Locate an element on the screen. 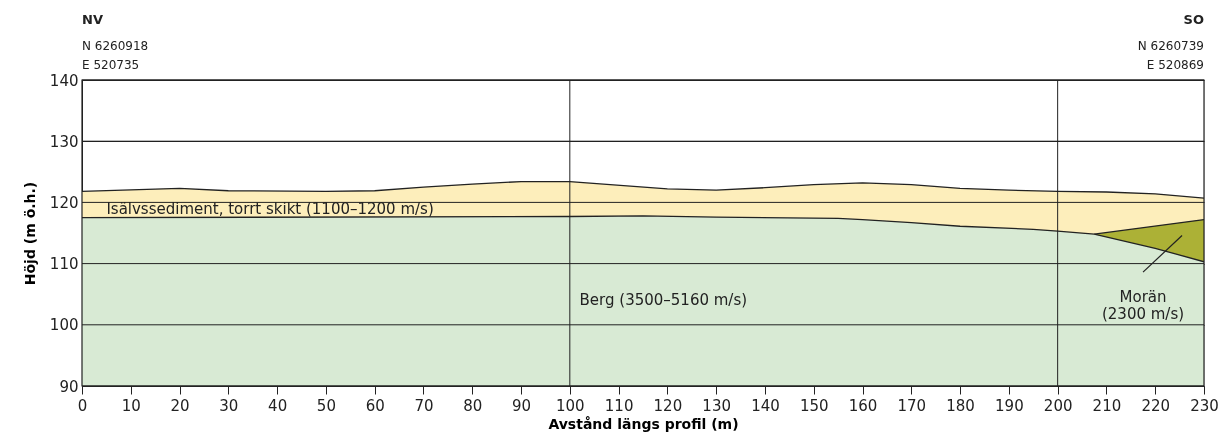  text: E 520735 is located at coordinates (111, 65).